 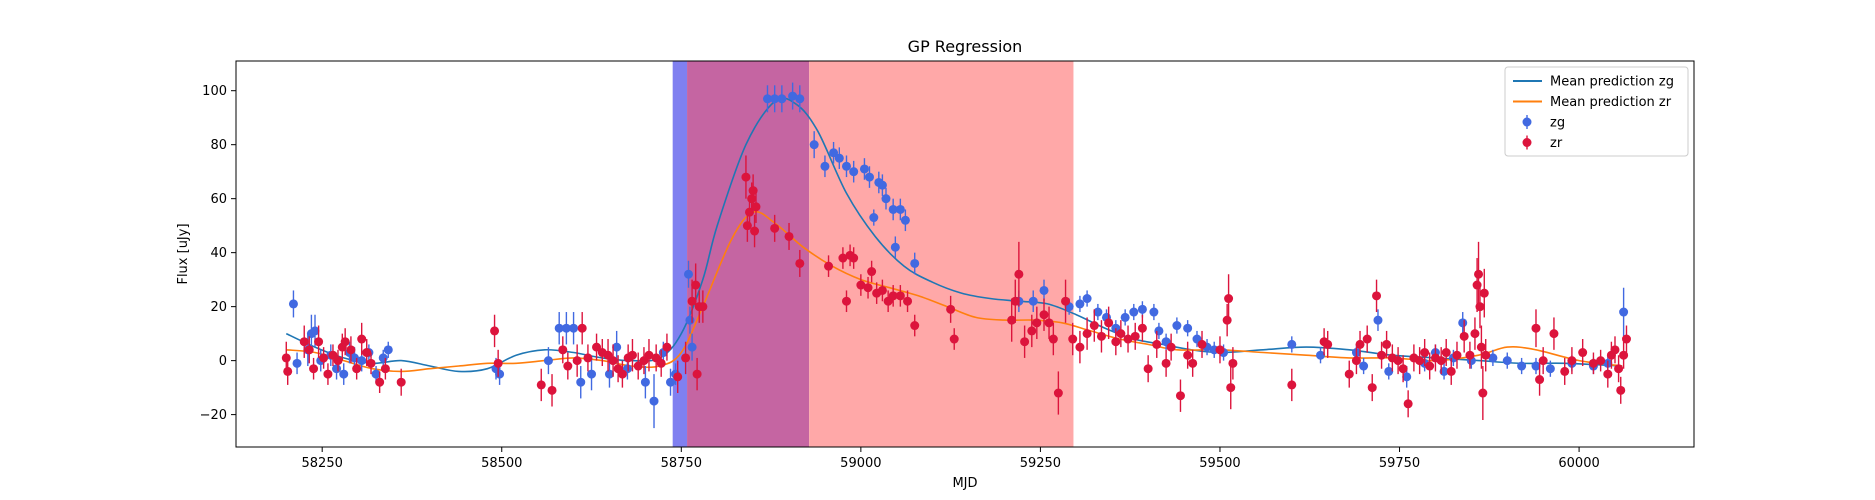 What do you see at coordinates (1556, 143) in the screenshot?
I see `legend-label: zr` at bounding box center [1556, 143].